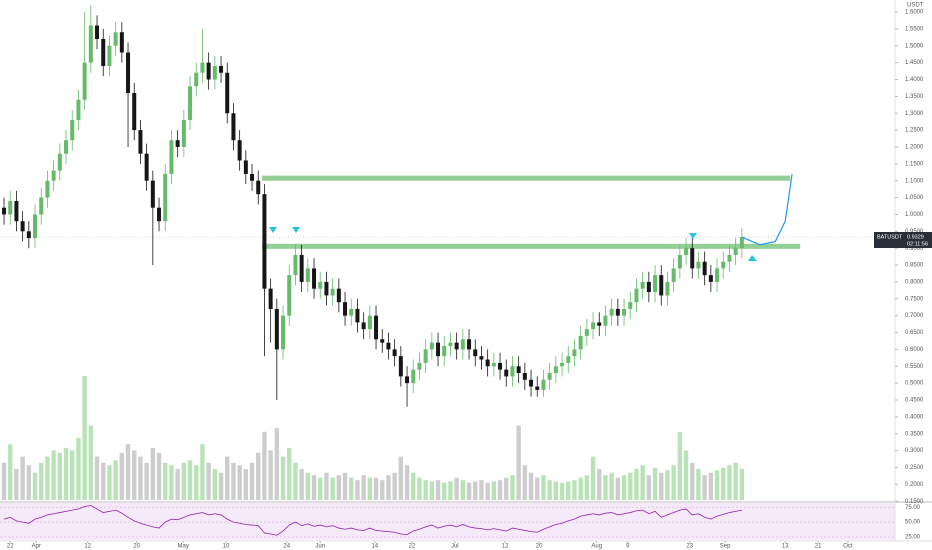  Describe the element at coordinates (767, 209) in the screenshot. I see `projection-line` at that location.